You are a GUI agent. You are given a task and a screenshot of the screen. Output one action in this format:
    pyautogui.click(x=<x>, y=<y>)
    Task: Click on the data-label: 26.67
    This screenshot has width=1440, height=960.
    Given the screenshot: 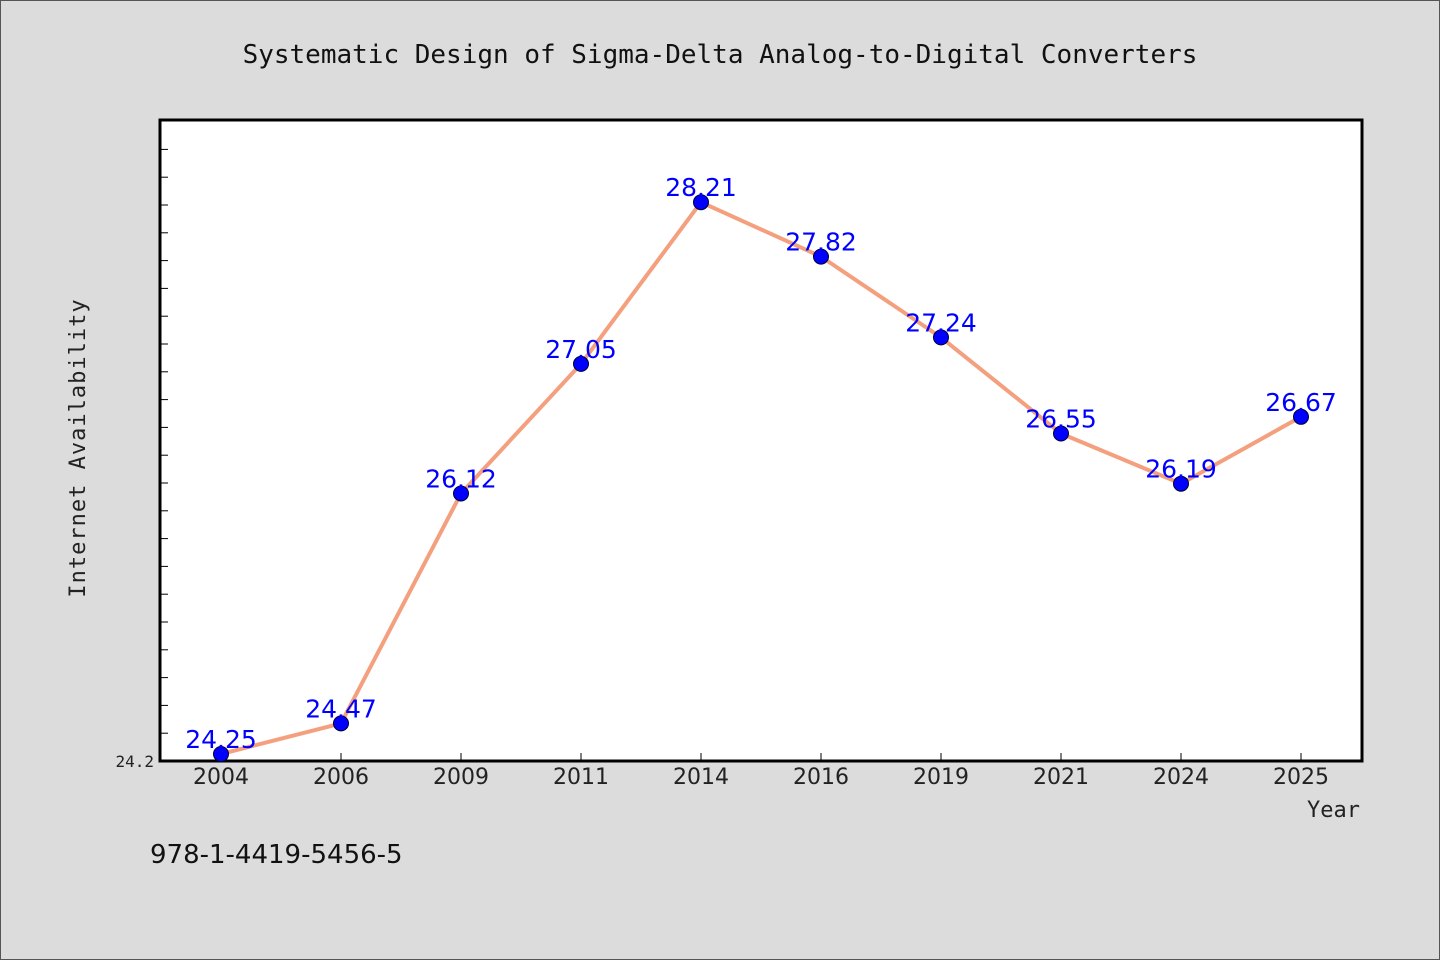 What is the action you would take?
    pyautogui.click(x=1301, y=402)
    